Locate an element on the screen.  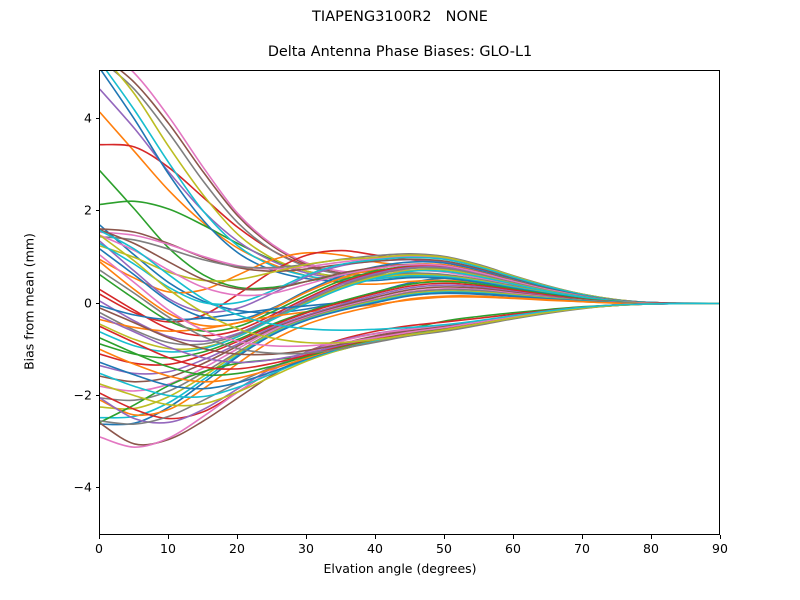
y-axis-label: Bias from mean (mm) is located at coordinates (29, 301).